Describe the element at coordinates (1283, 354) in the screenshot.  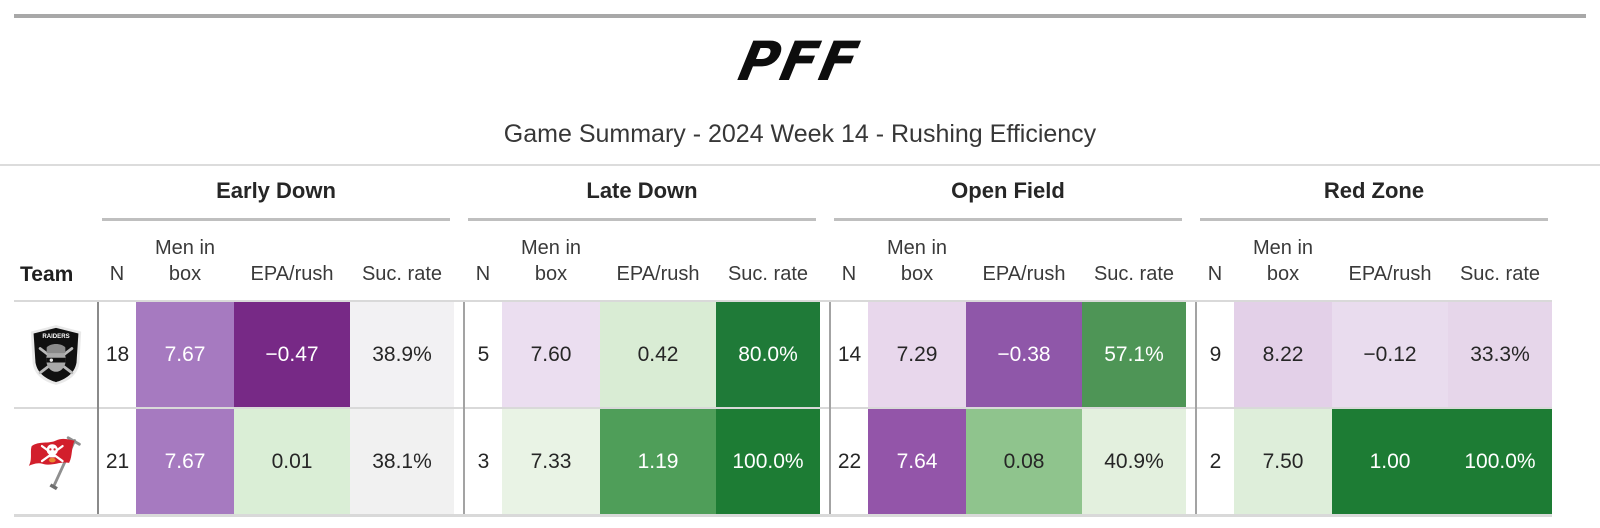
I see `cell-raiders-red-zone-men-in-box: 8.22` at that location.